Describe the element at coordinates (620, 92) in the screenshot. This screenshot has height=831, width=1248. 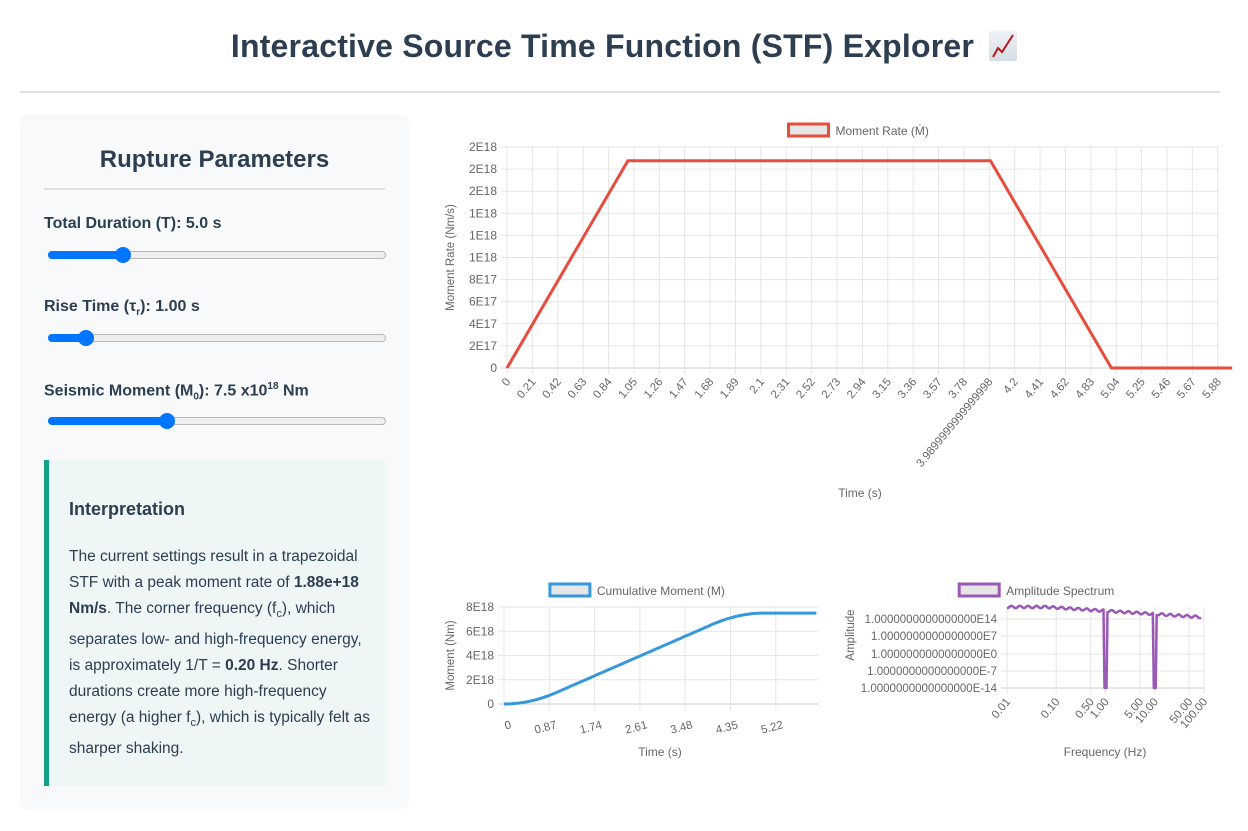
I see `title-divider` at that location.